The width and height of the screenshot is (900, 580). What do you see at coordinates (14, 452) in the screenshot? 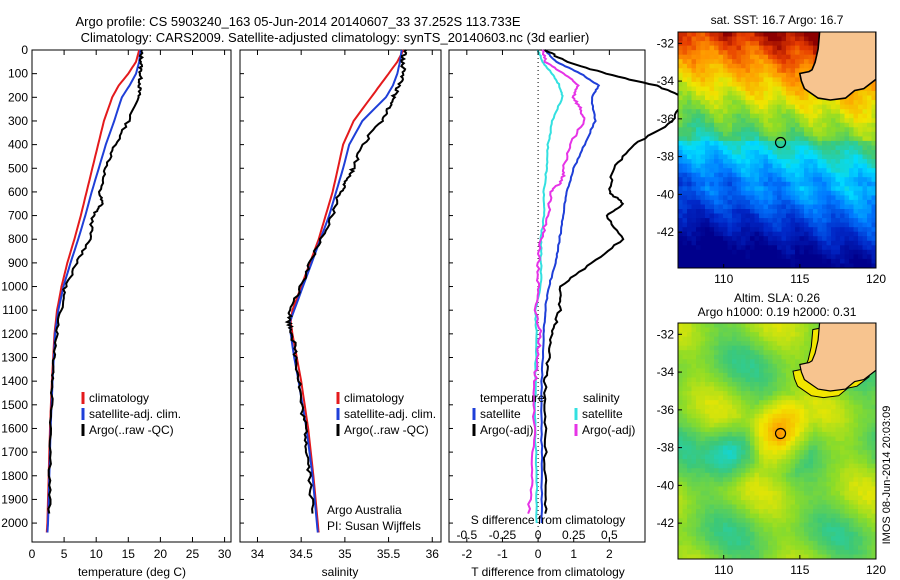
I see `temperature-ytick-label: 1700` at bounding box center [14, 452].